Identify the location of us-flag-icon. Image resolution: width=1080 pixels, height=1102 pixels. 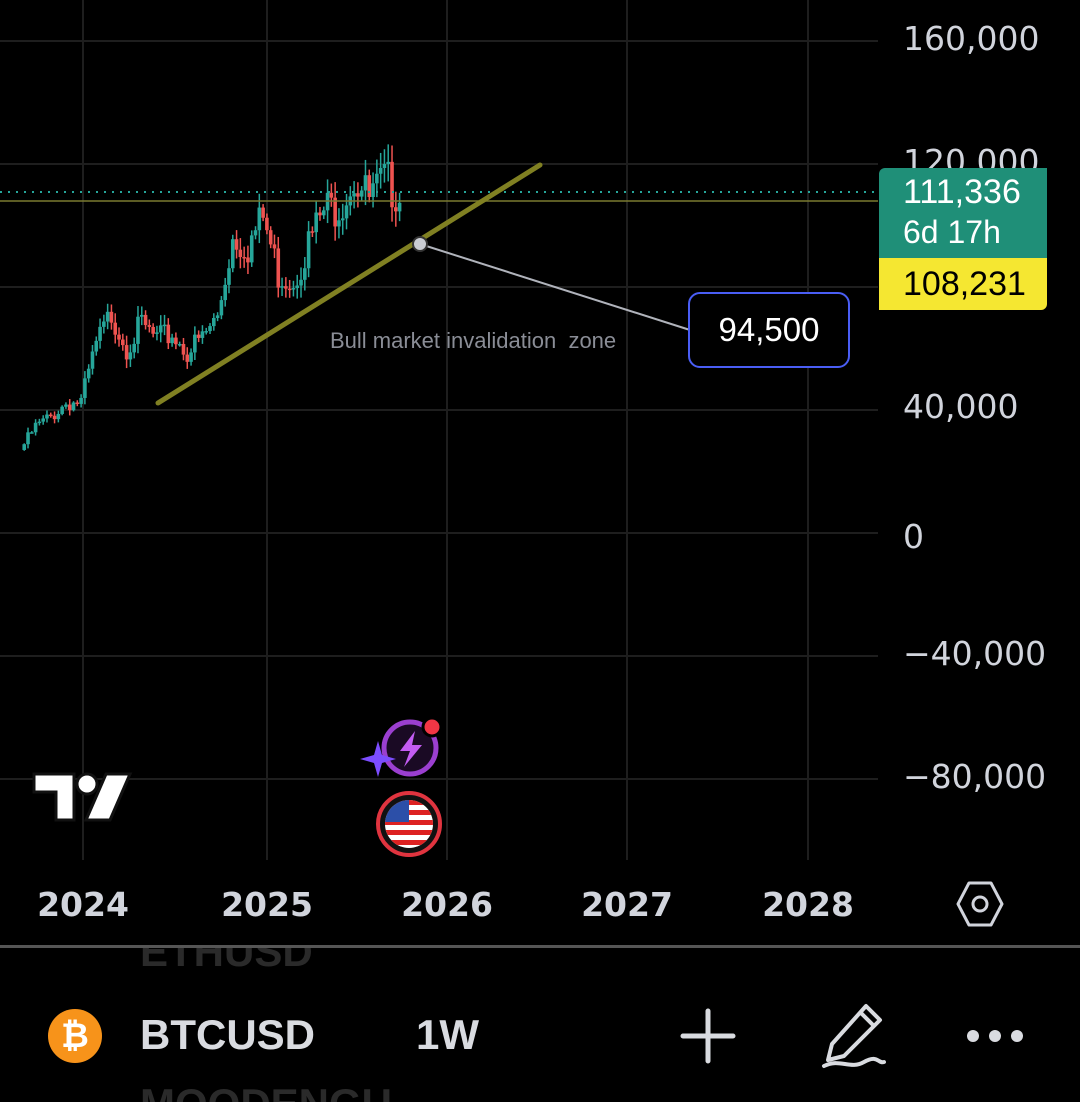
(409, 824).